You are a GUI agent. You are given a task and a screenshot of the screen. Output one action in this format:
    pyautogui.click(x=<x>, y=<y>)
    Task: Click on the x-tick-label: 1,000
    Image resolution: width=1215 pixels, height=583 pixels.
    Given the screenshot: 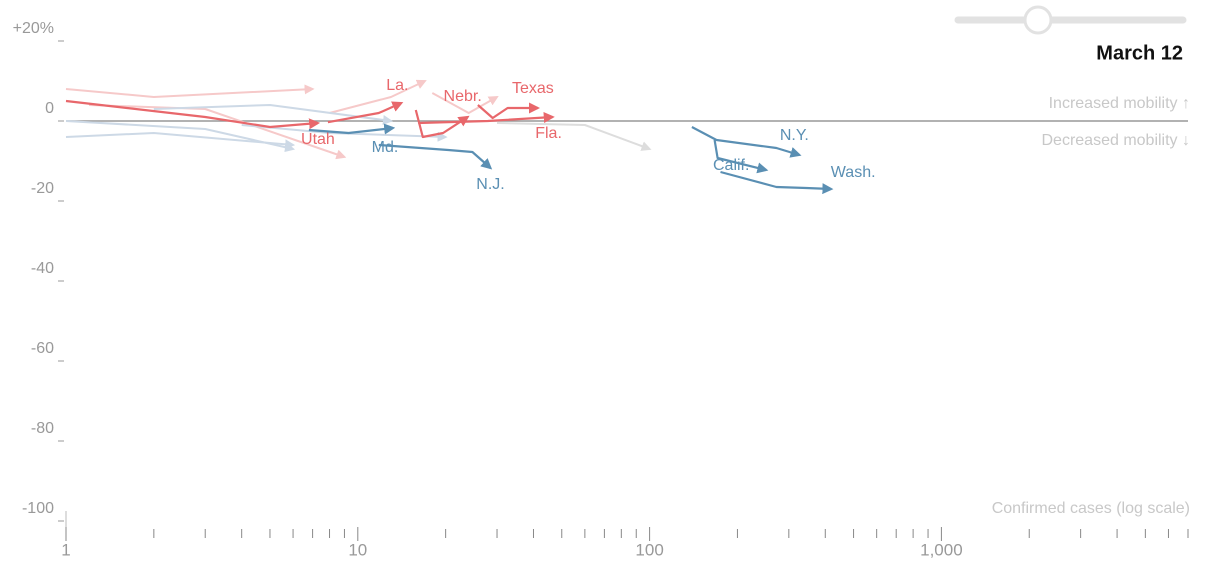 What is the action you would take?
    pyautogui.click(x=941, y=549)
    